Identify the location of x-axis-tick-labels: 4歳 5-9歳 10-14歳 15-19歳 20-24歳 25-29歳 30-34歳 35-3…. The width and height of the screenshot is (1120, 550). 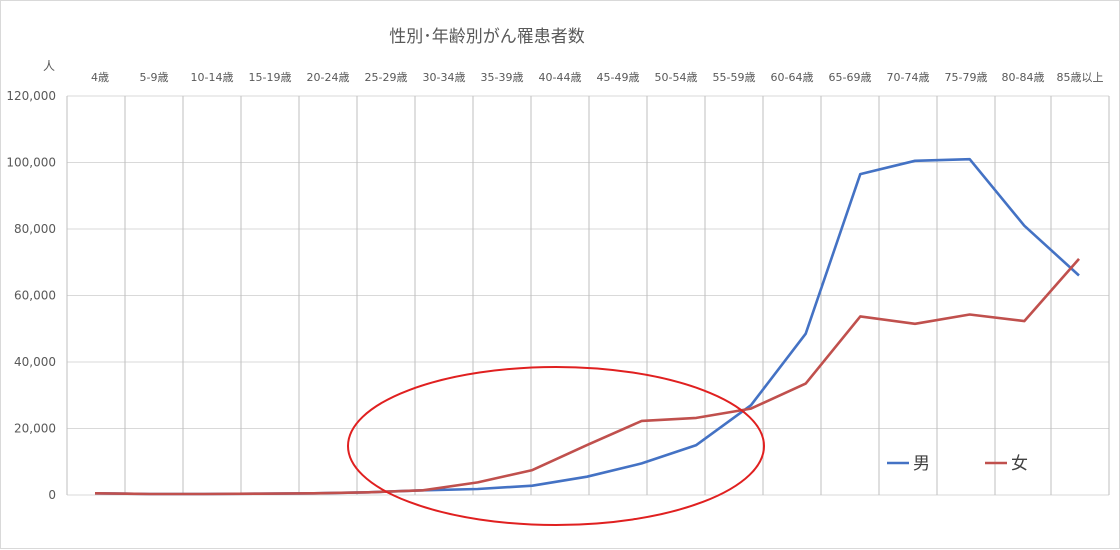
(597, 77).